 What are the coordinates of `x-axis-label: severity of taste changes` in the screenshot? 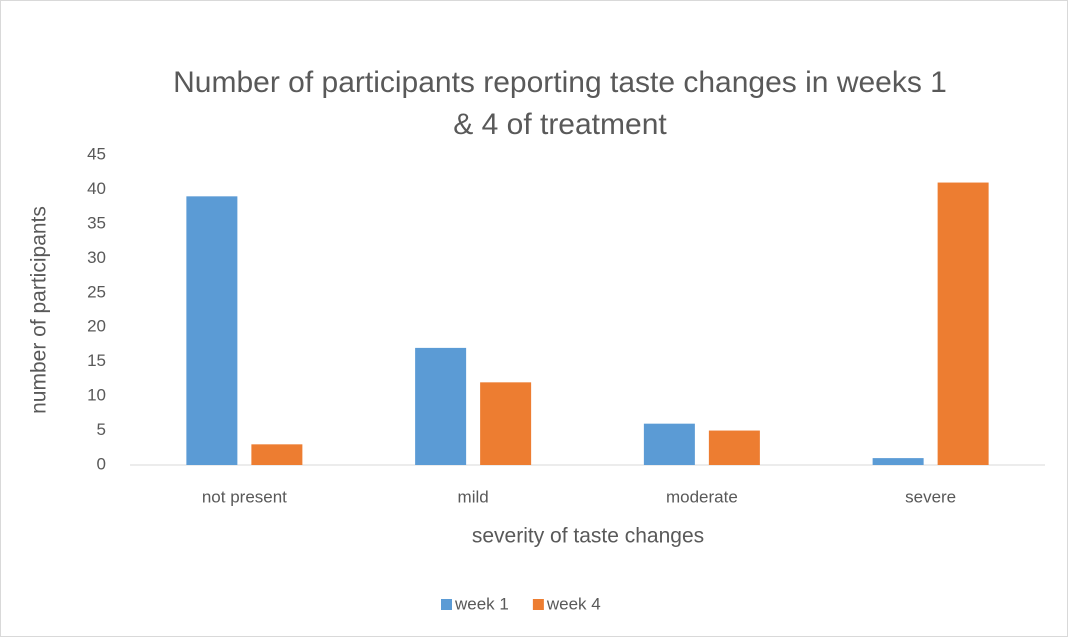 It's located at (588, 536).